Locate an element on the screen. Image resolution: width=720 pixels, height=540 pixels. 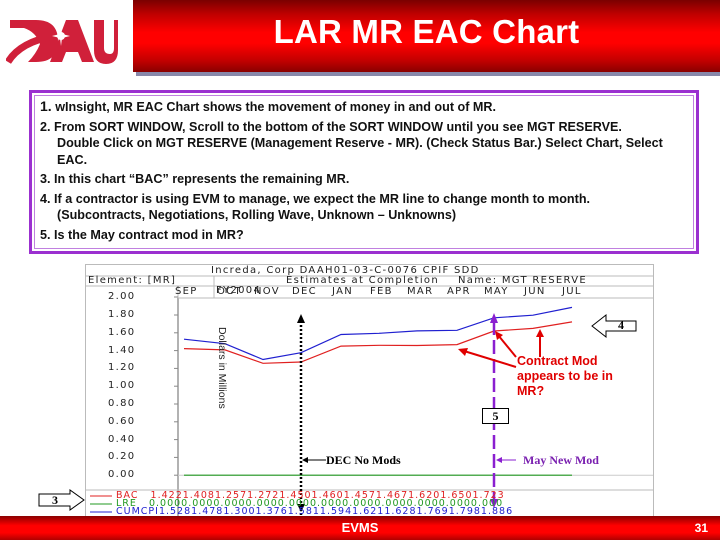
callout-box-4: 4 is located at coordinates (621, 325).